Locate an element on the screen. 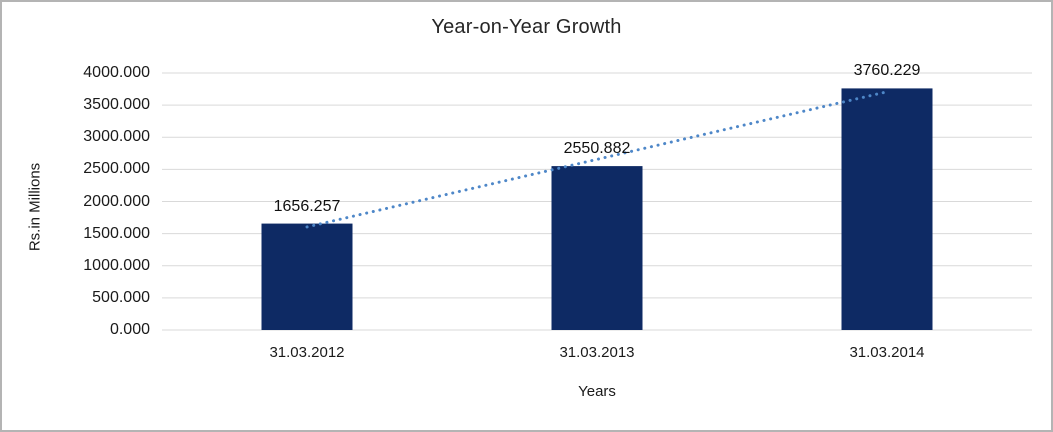 The image size is (1053, 432). y-tick-label: 1500.000 is located at coordinates (116, 233).